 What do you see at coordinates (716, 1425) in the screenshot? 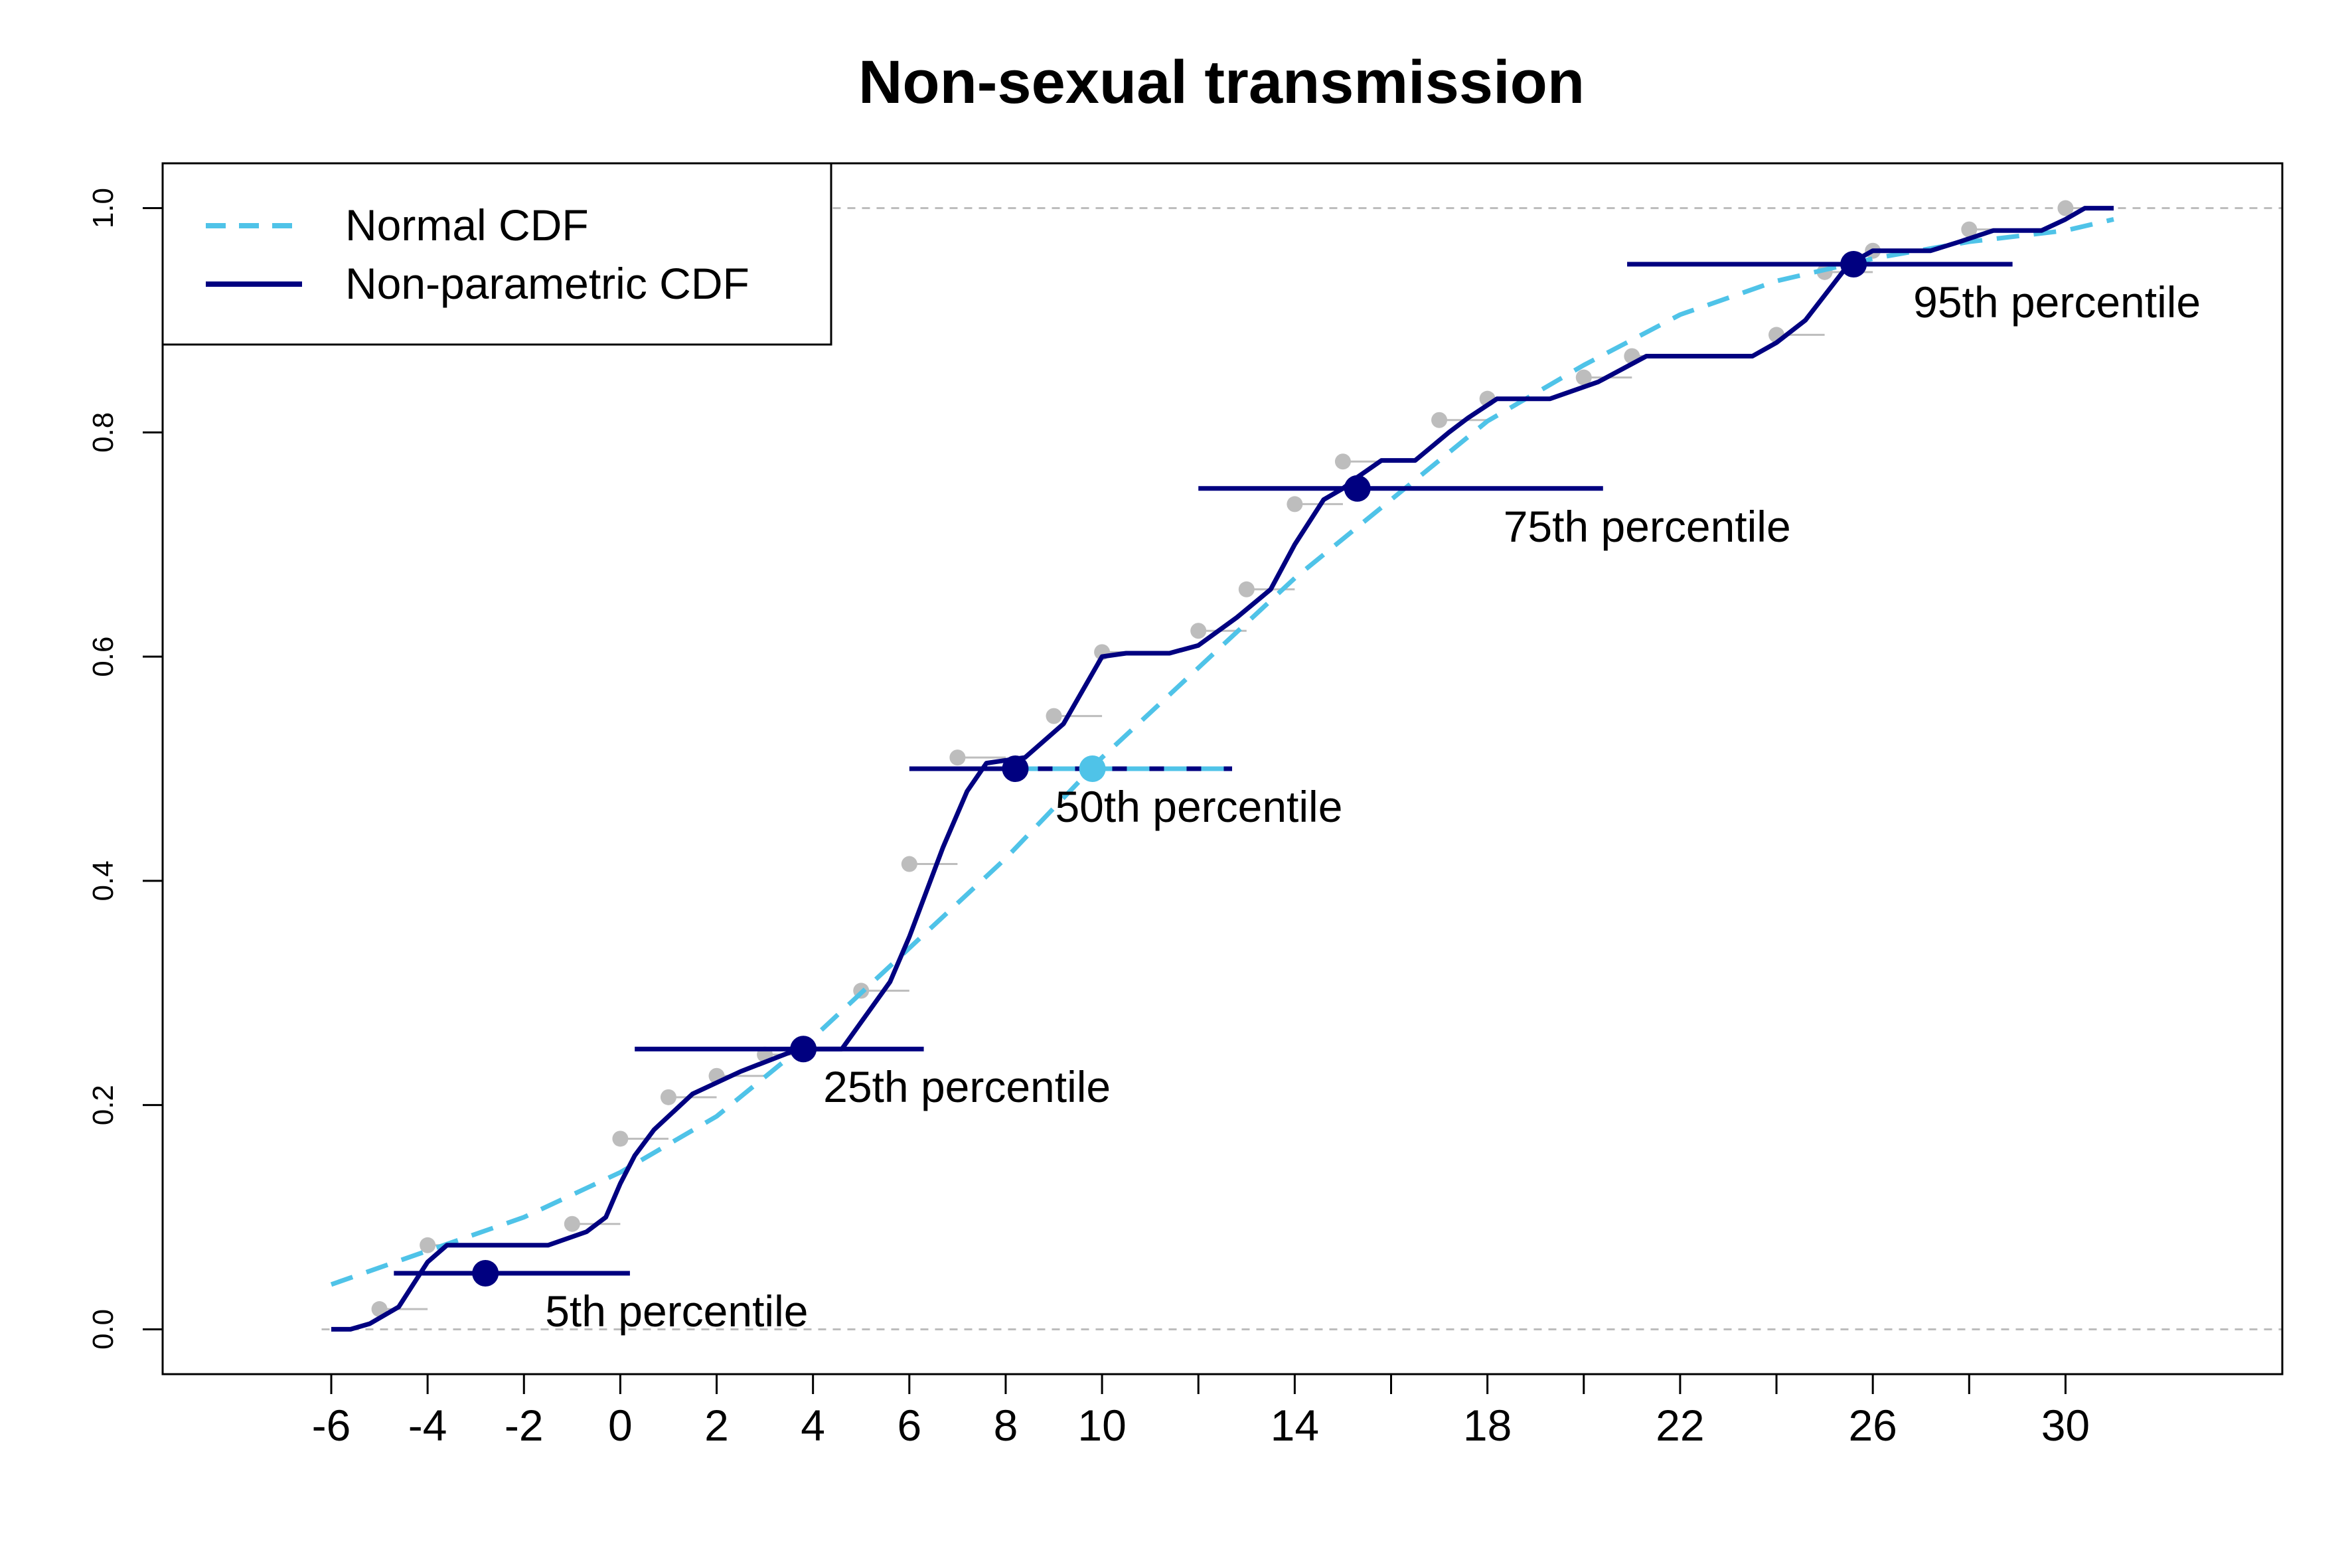
I see `x-tick-label: 2` at bounding box center [716, 1425].